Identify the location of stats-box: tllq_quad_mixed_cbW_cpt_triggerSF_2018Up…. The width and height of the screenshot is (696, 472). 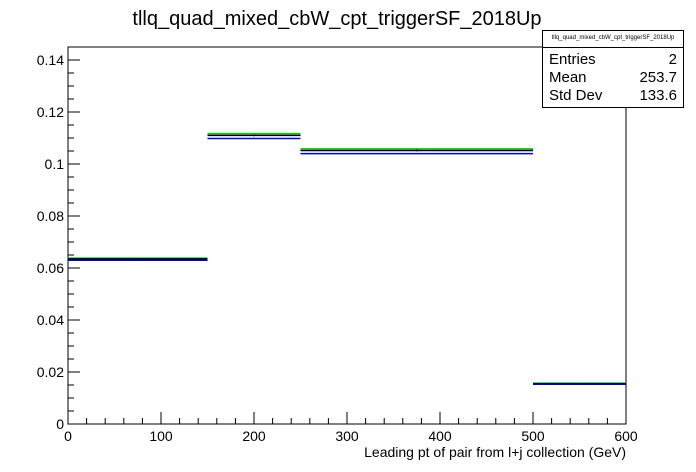
(613, 69).